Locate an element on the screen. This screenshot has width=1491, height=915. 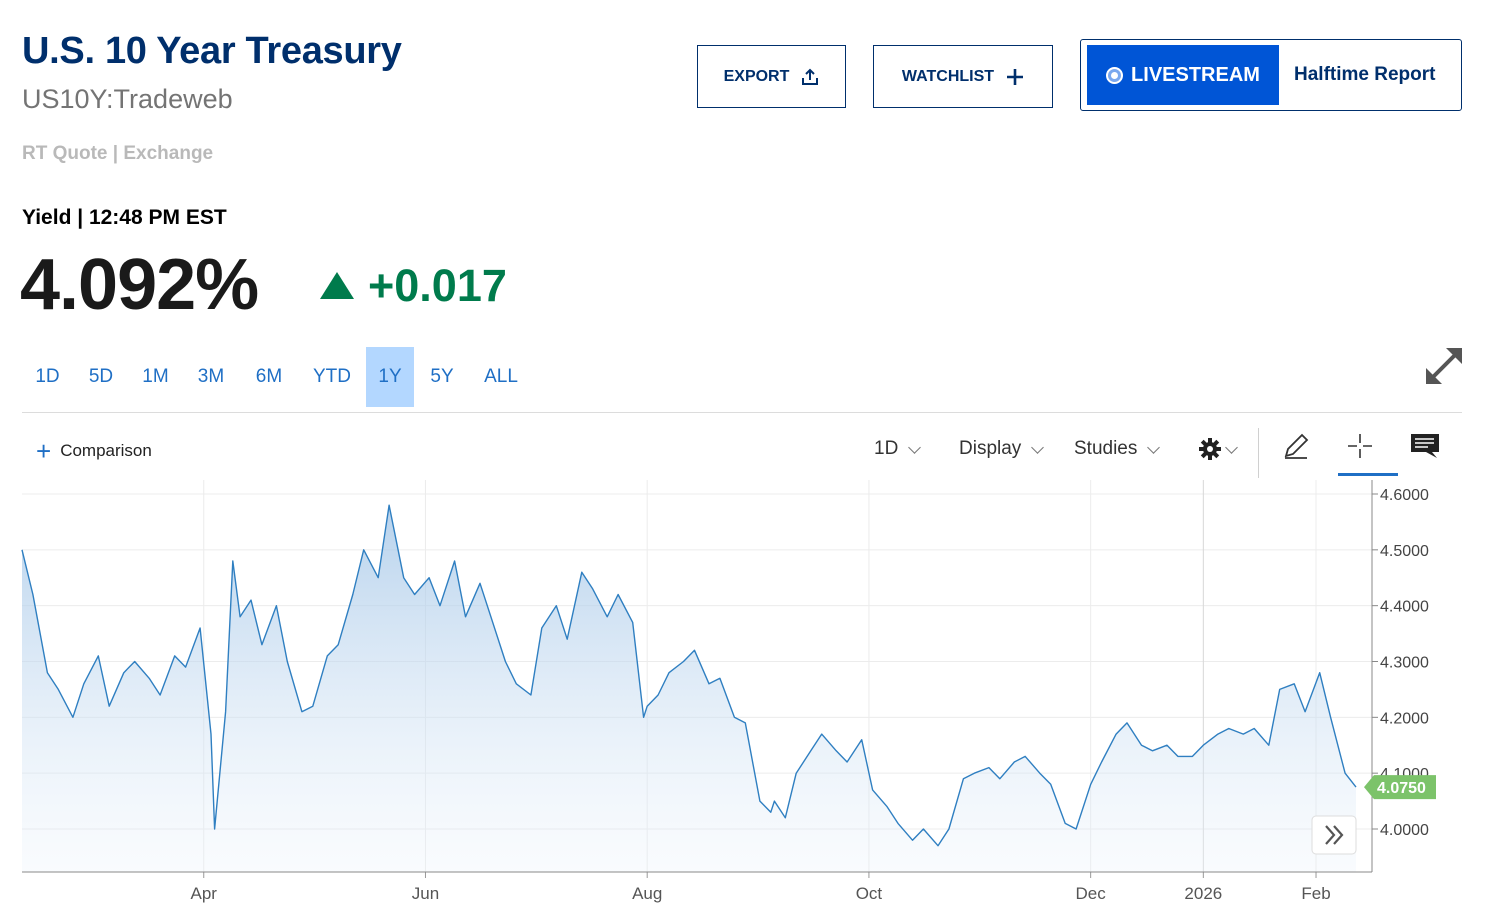
tab-3m: 3M is located at coordinates (211, 376).